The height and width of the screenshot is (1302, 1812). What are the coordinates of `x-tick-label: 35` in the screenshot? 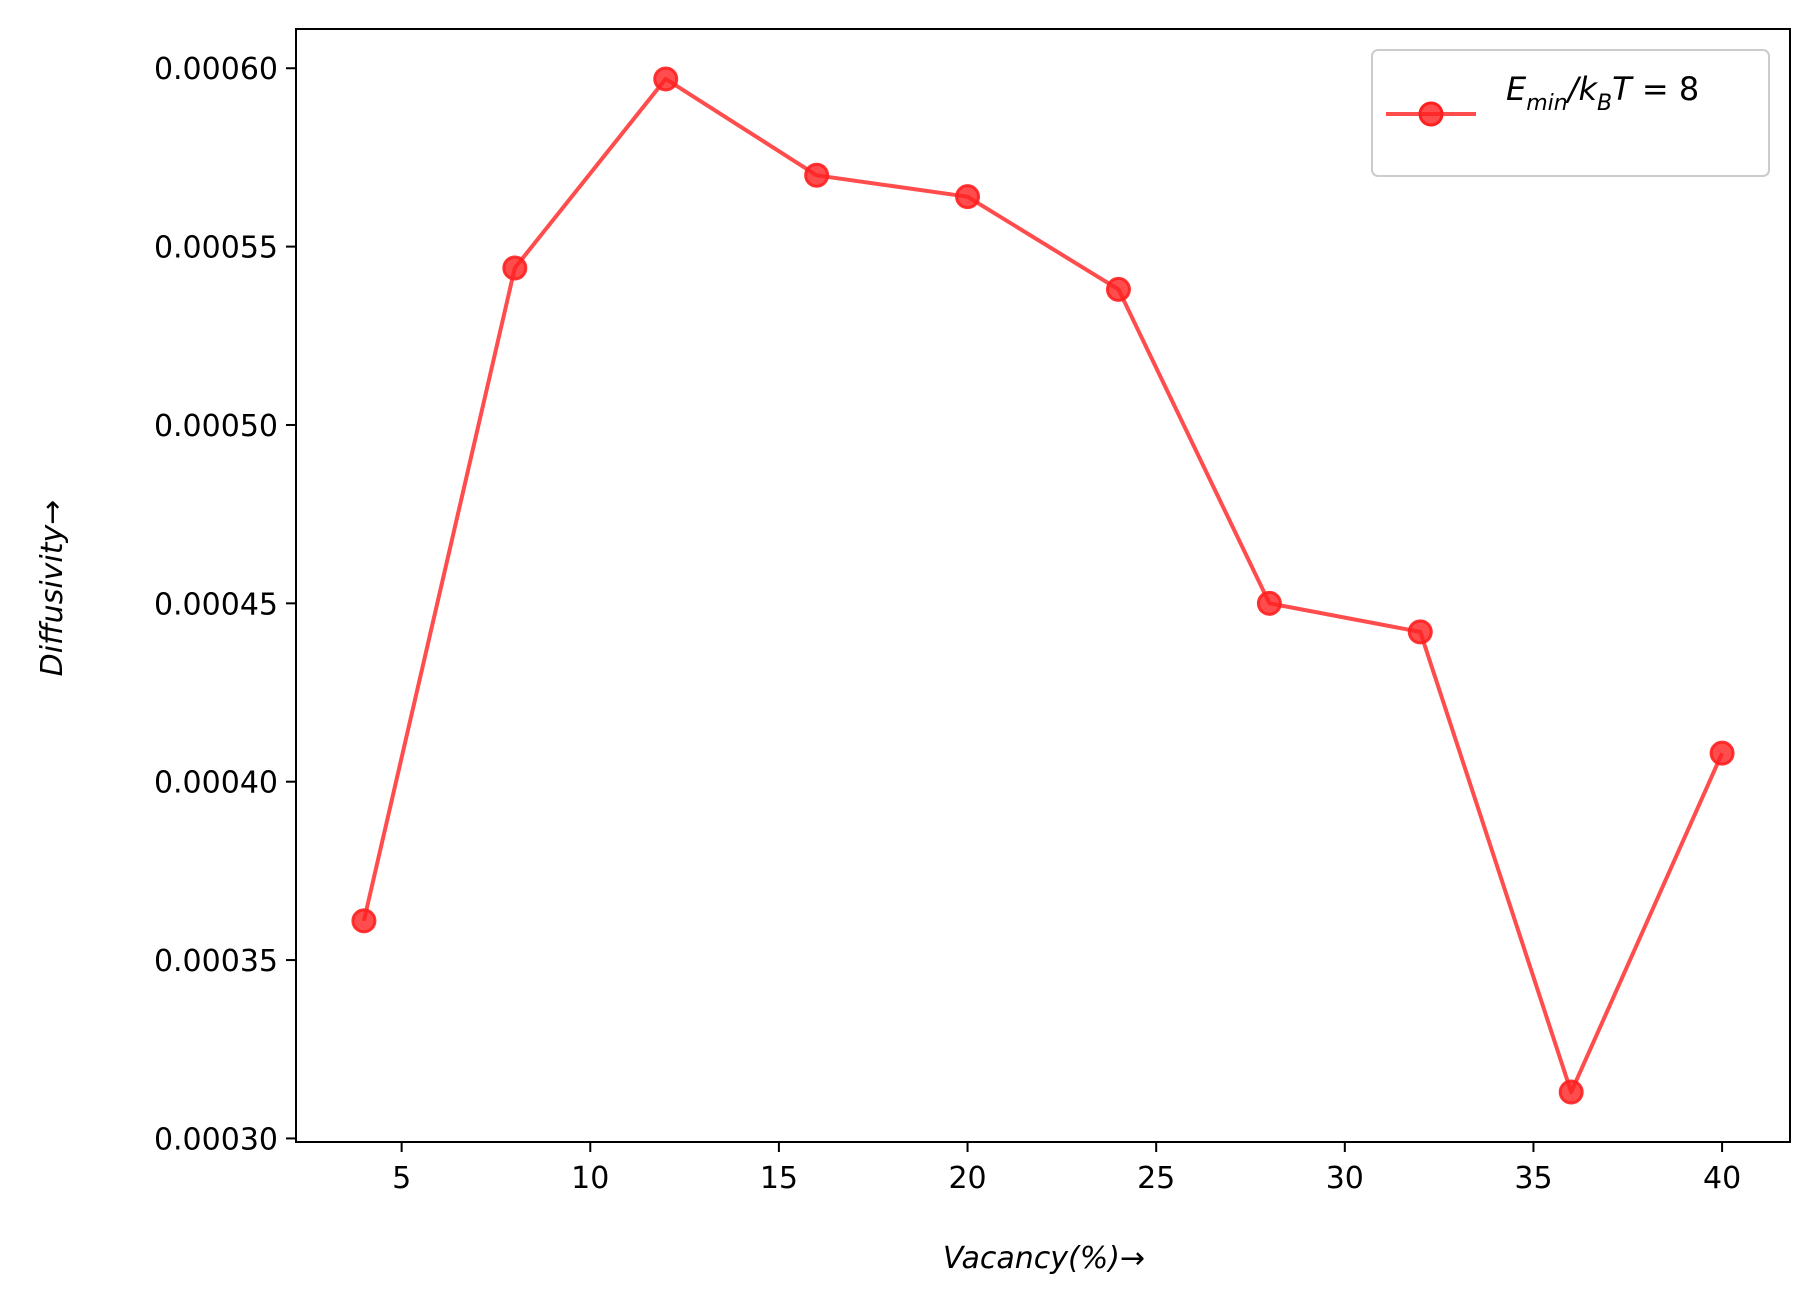 It's located at (1533, 1178).